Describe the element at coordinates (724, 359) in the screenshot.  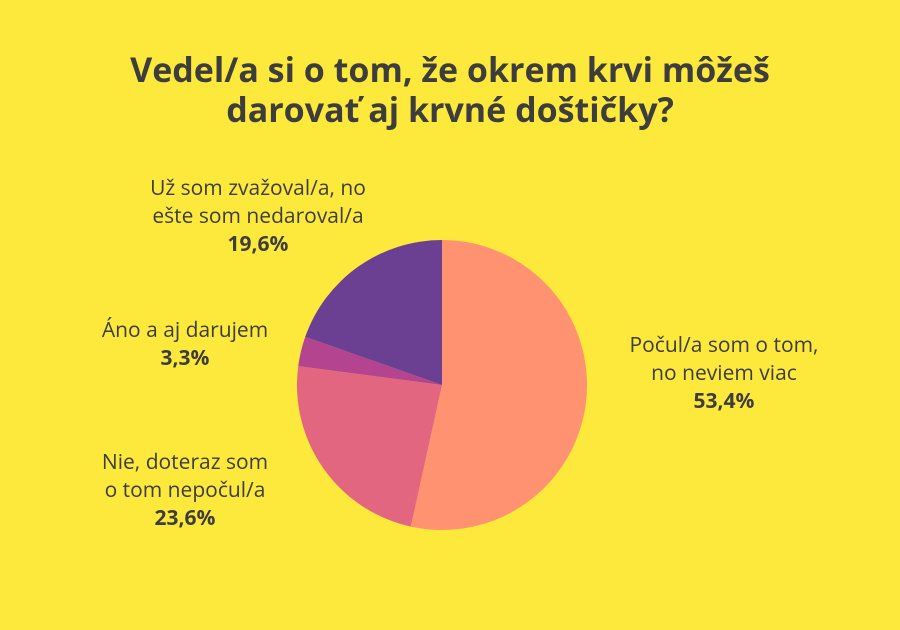
I see `slice-label: Počul/a som o tom, no neviem viac` at that location.